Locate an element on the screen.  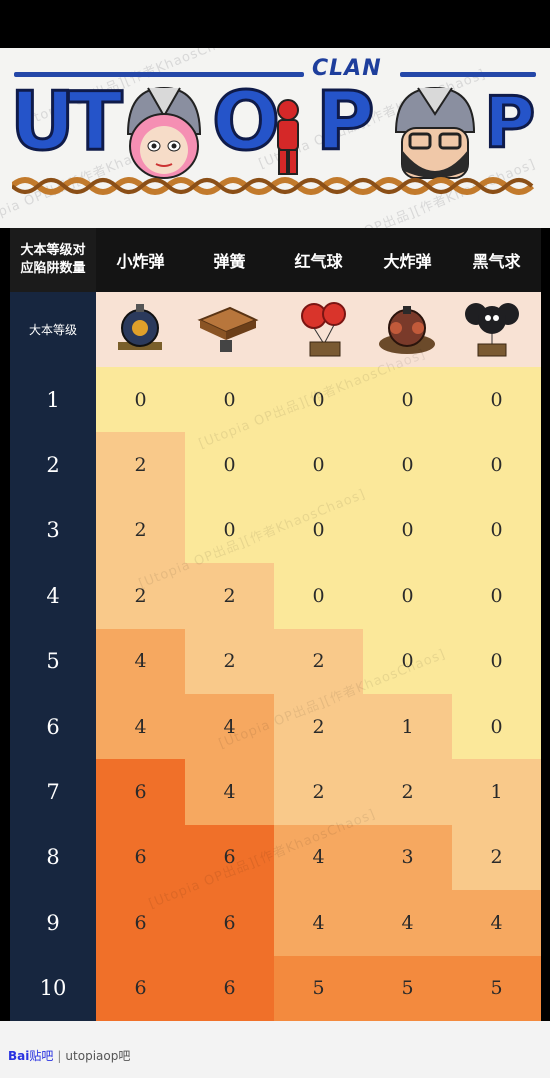
logo-letter: O is located at coordinates (245, 121).